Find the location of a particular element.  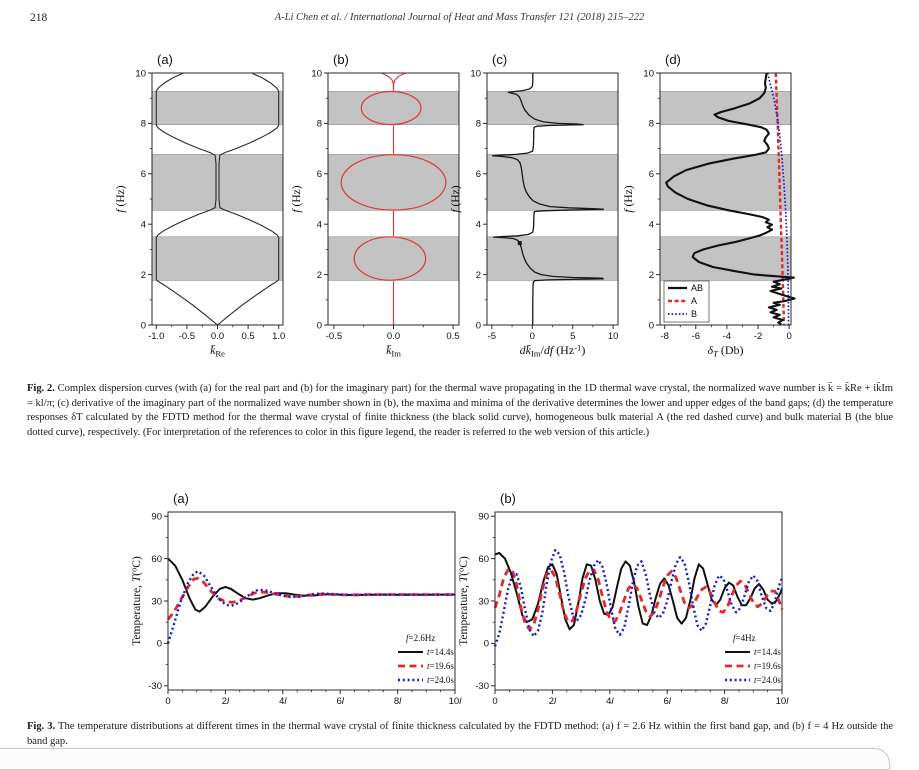

svg-text: (d) is located at coordinates (673, 59).